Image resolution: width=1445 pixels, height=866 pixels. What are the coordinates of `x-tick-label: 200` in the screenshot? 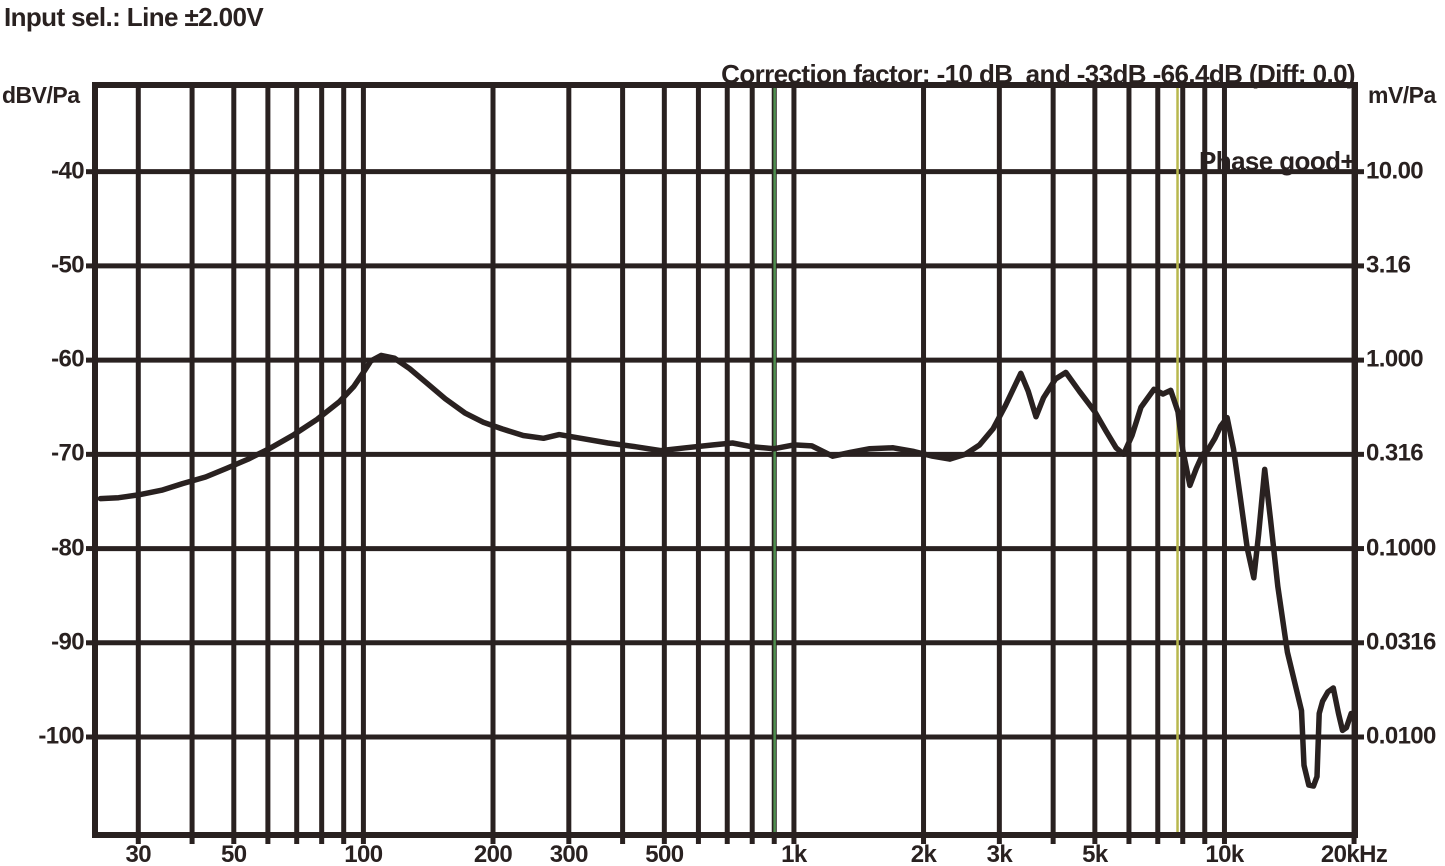 It's located at (493, 853).